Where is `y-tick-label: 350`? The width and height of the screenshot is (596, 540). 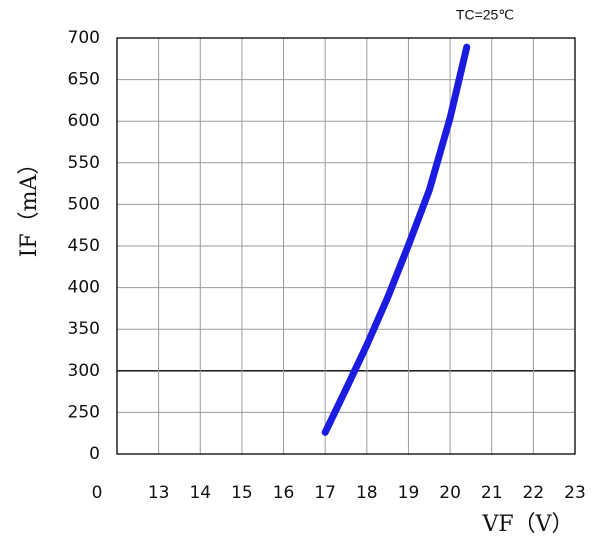
y-tick-label: 350 is located at coordinates (84, 329).